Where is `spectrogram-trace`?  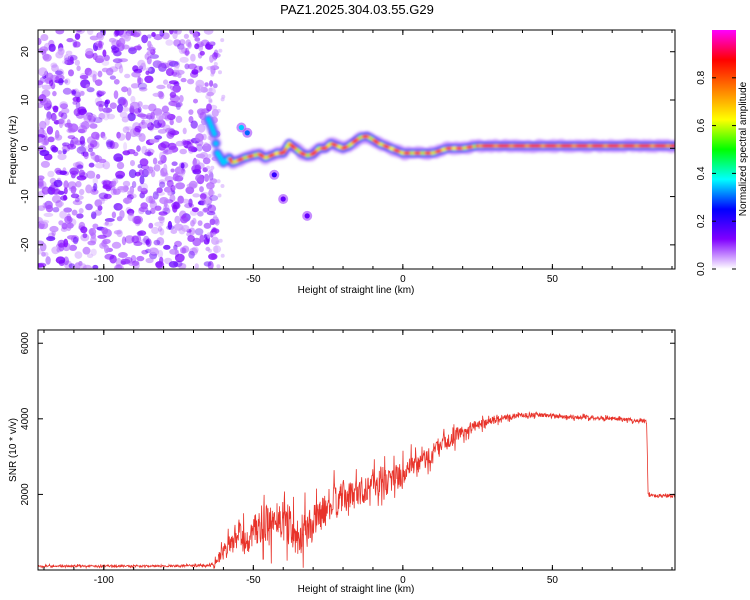 spectrogram-trace is located at coordinates (438, 142).